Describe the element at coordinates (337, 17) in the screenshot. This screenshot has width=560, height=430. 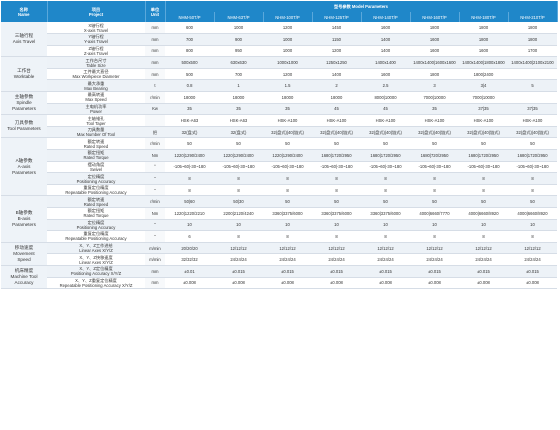
I see `model-header: NHM-125T/P` at that location.